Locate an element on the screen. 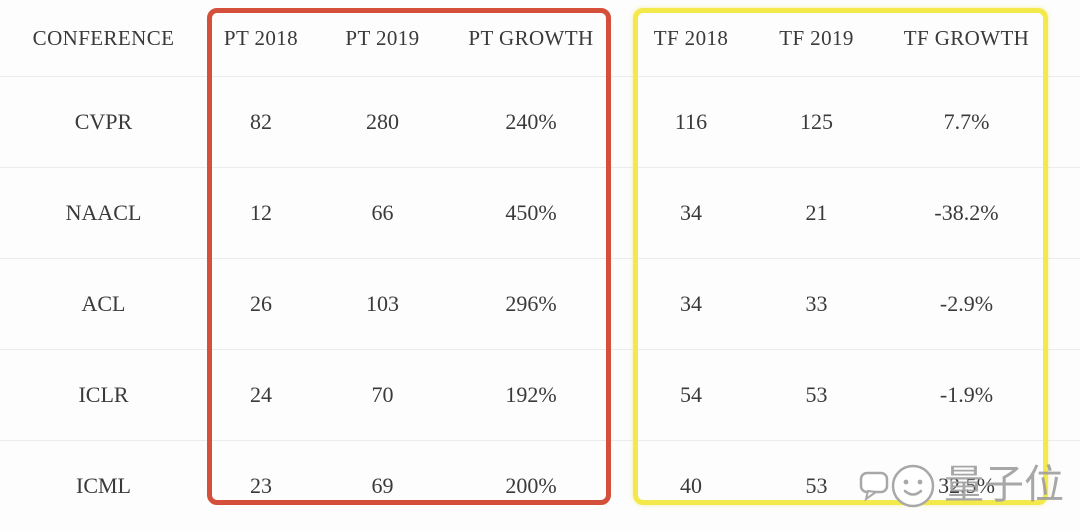  table-cell: 12 is located at coordinates (261, 212).